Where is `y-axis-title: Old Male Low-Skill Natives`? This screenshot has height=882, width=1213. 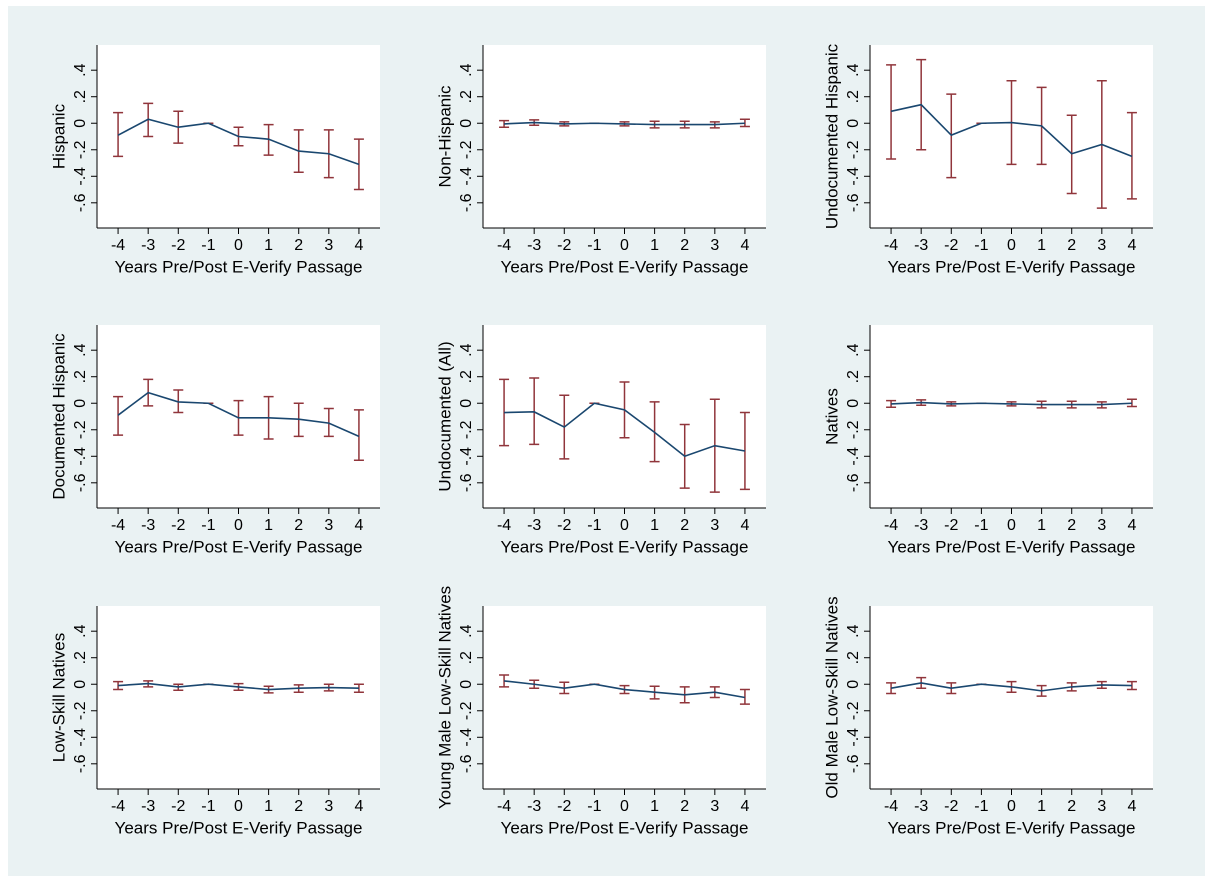
y-axis-title: Old Male Low-Skill Natives is located at coordinates (831, 697).